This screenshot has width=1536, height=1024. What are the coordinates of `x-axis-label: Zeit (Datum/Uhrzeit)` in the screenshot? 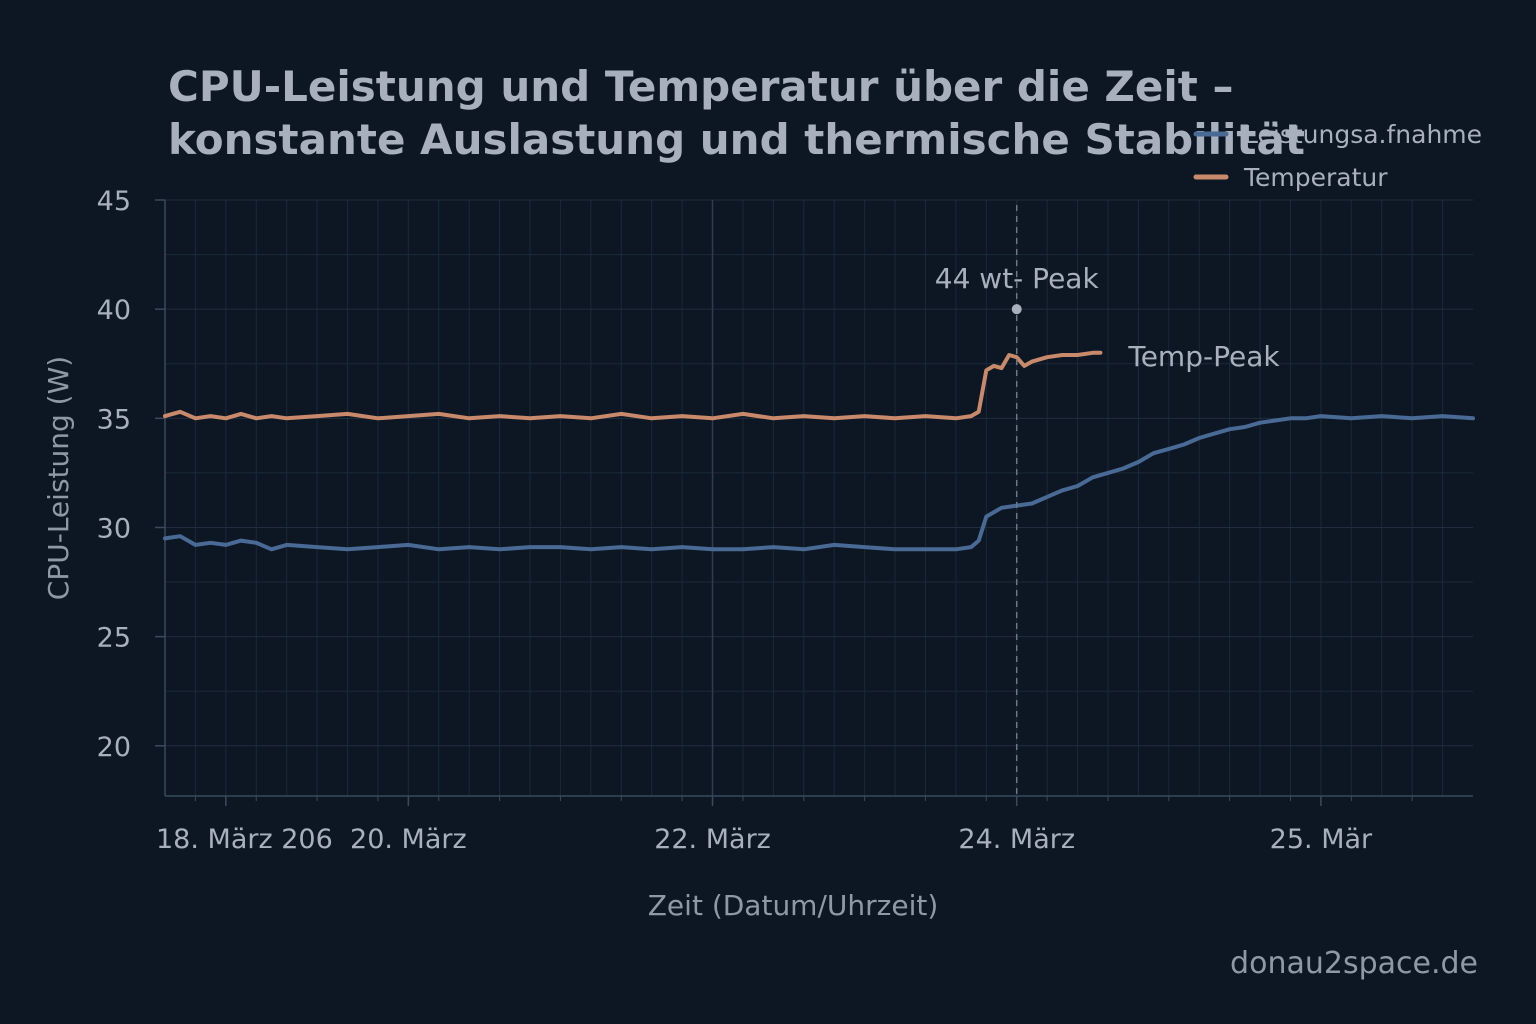 It's located at (793, 905).